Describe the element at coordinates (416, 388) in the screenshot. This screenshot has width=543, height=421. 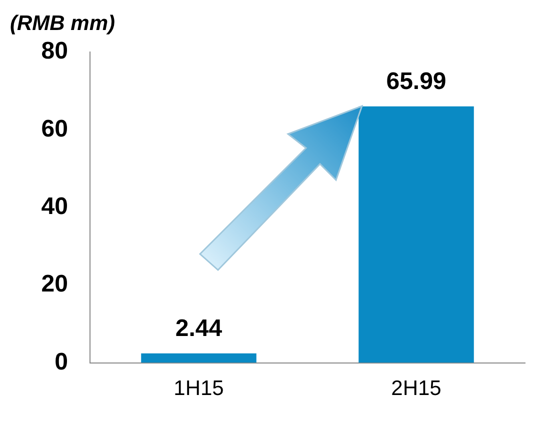
I see `x-tick-label: 2H15` at that location.